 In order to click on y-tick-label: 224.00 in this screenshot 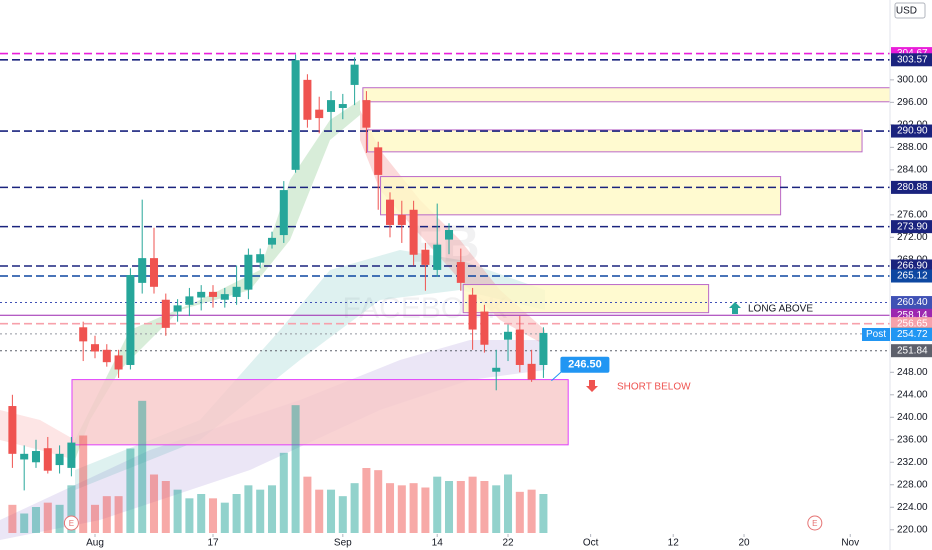, I will do `click(912, 507)`.